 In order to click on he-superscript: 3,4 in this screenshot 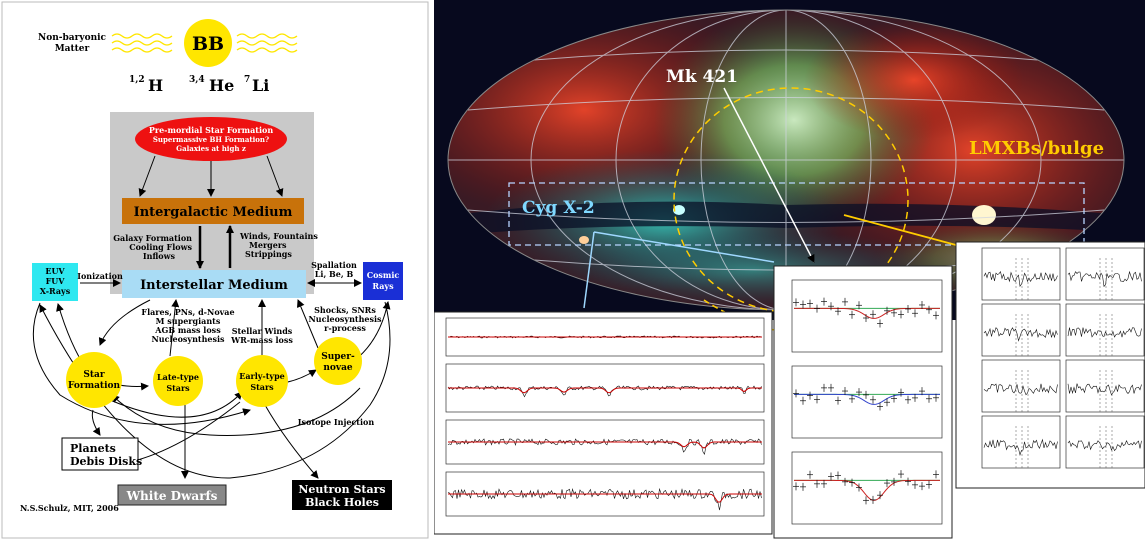, I will do `click(197, 80)`.